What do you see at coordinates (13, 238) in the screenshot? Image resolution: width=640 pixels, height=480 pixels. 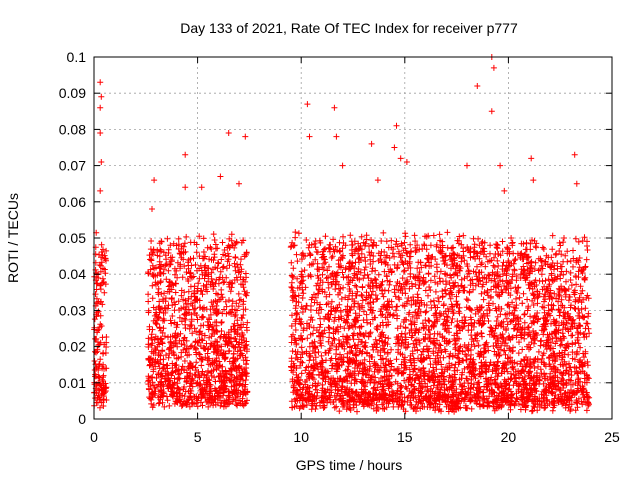 I see `y-axis-title: ROTI / TECUs` at bounding box center [13, 238].